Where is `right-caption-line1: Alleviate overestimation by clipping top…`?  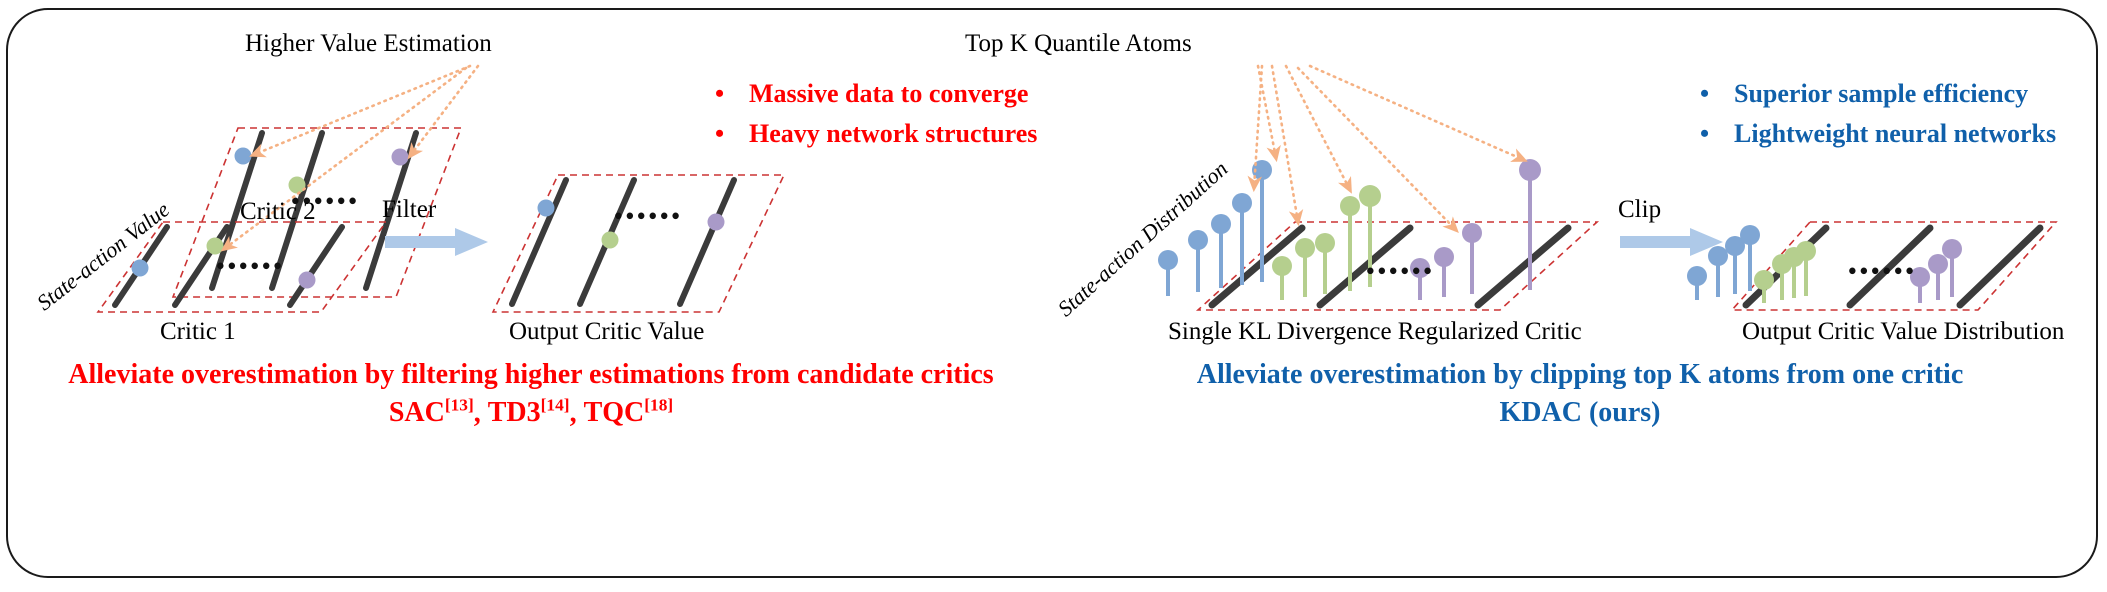
right-caption-line1: Alleviate overestimation by clipping top… is located at coordinates (1580, 374).